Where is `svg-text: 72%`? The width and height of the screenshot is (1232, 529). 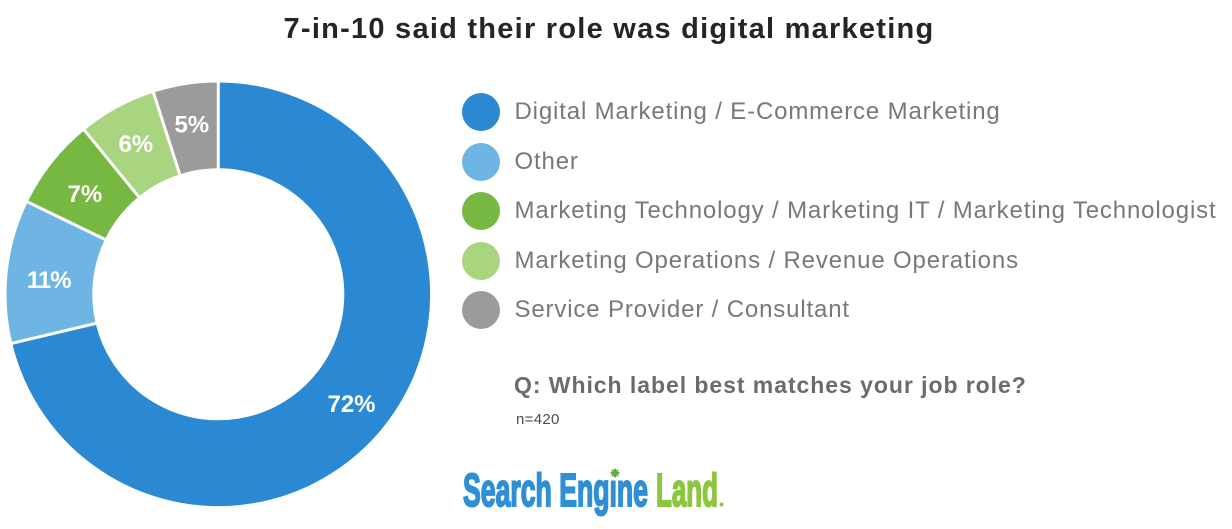 svg-text: 72% is located at coordinates (351, 404).